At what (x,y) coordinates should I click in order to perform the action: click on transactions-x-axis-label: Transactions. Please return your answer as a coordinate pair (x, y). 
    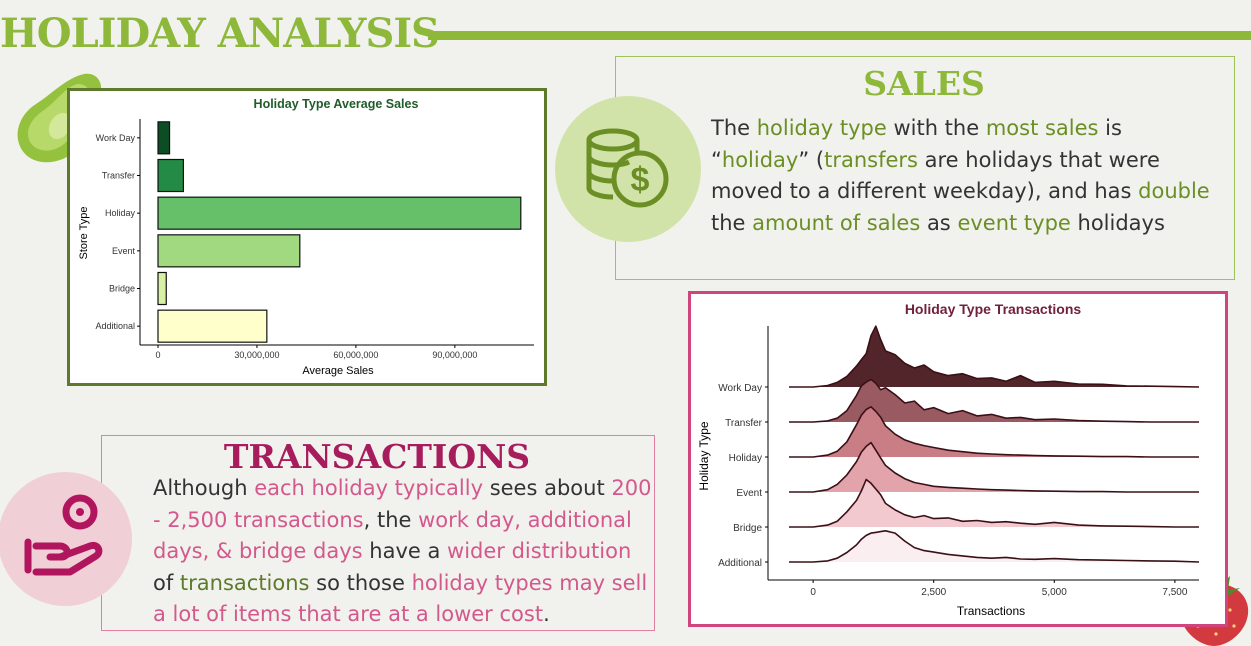
    Looking at the image, I should click on (991, 611).